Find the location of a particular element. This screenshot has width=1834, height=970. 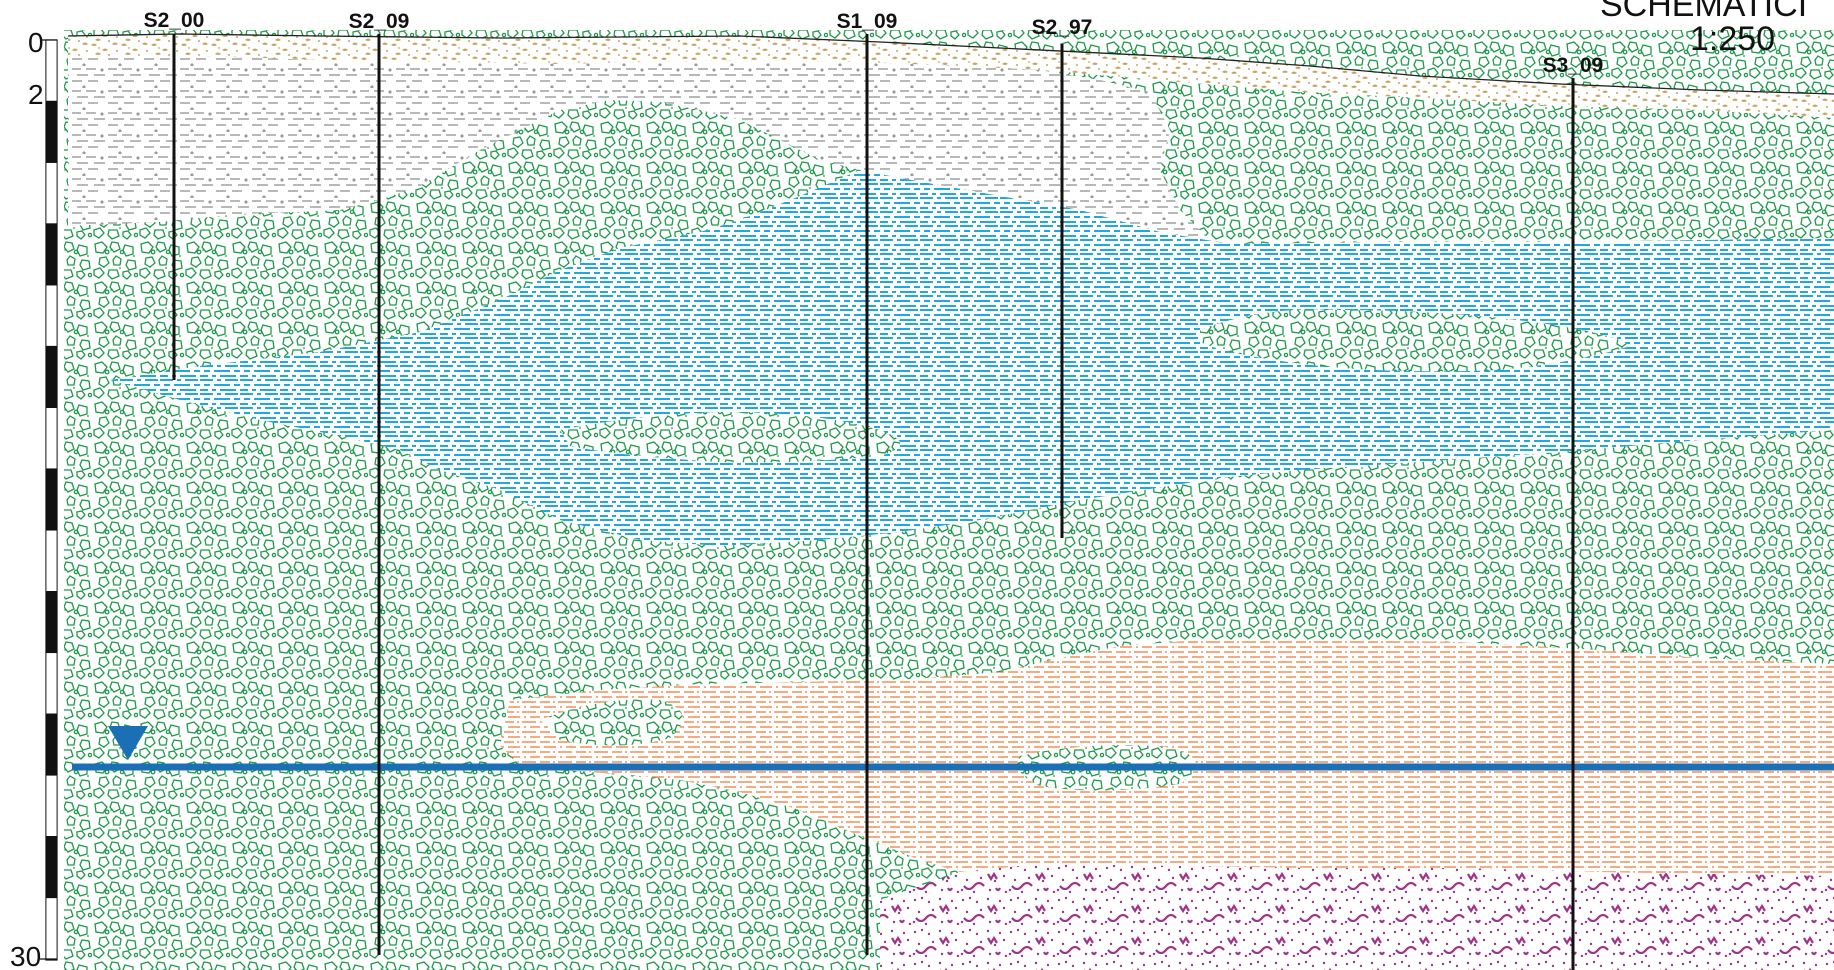

depth-label-30: 30 is located at coordinates (25, 955).